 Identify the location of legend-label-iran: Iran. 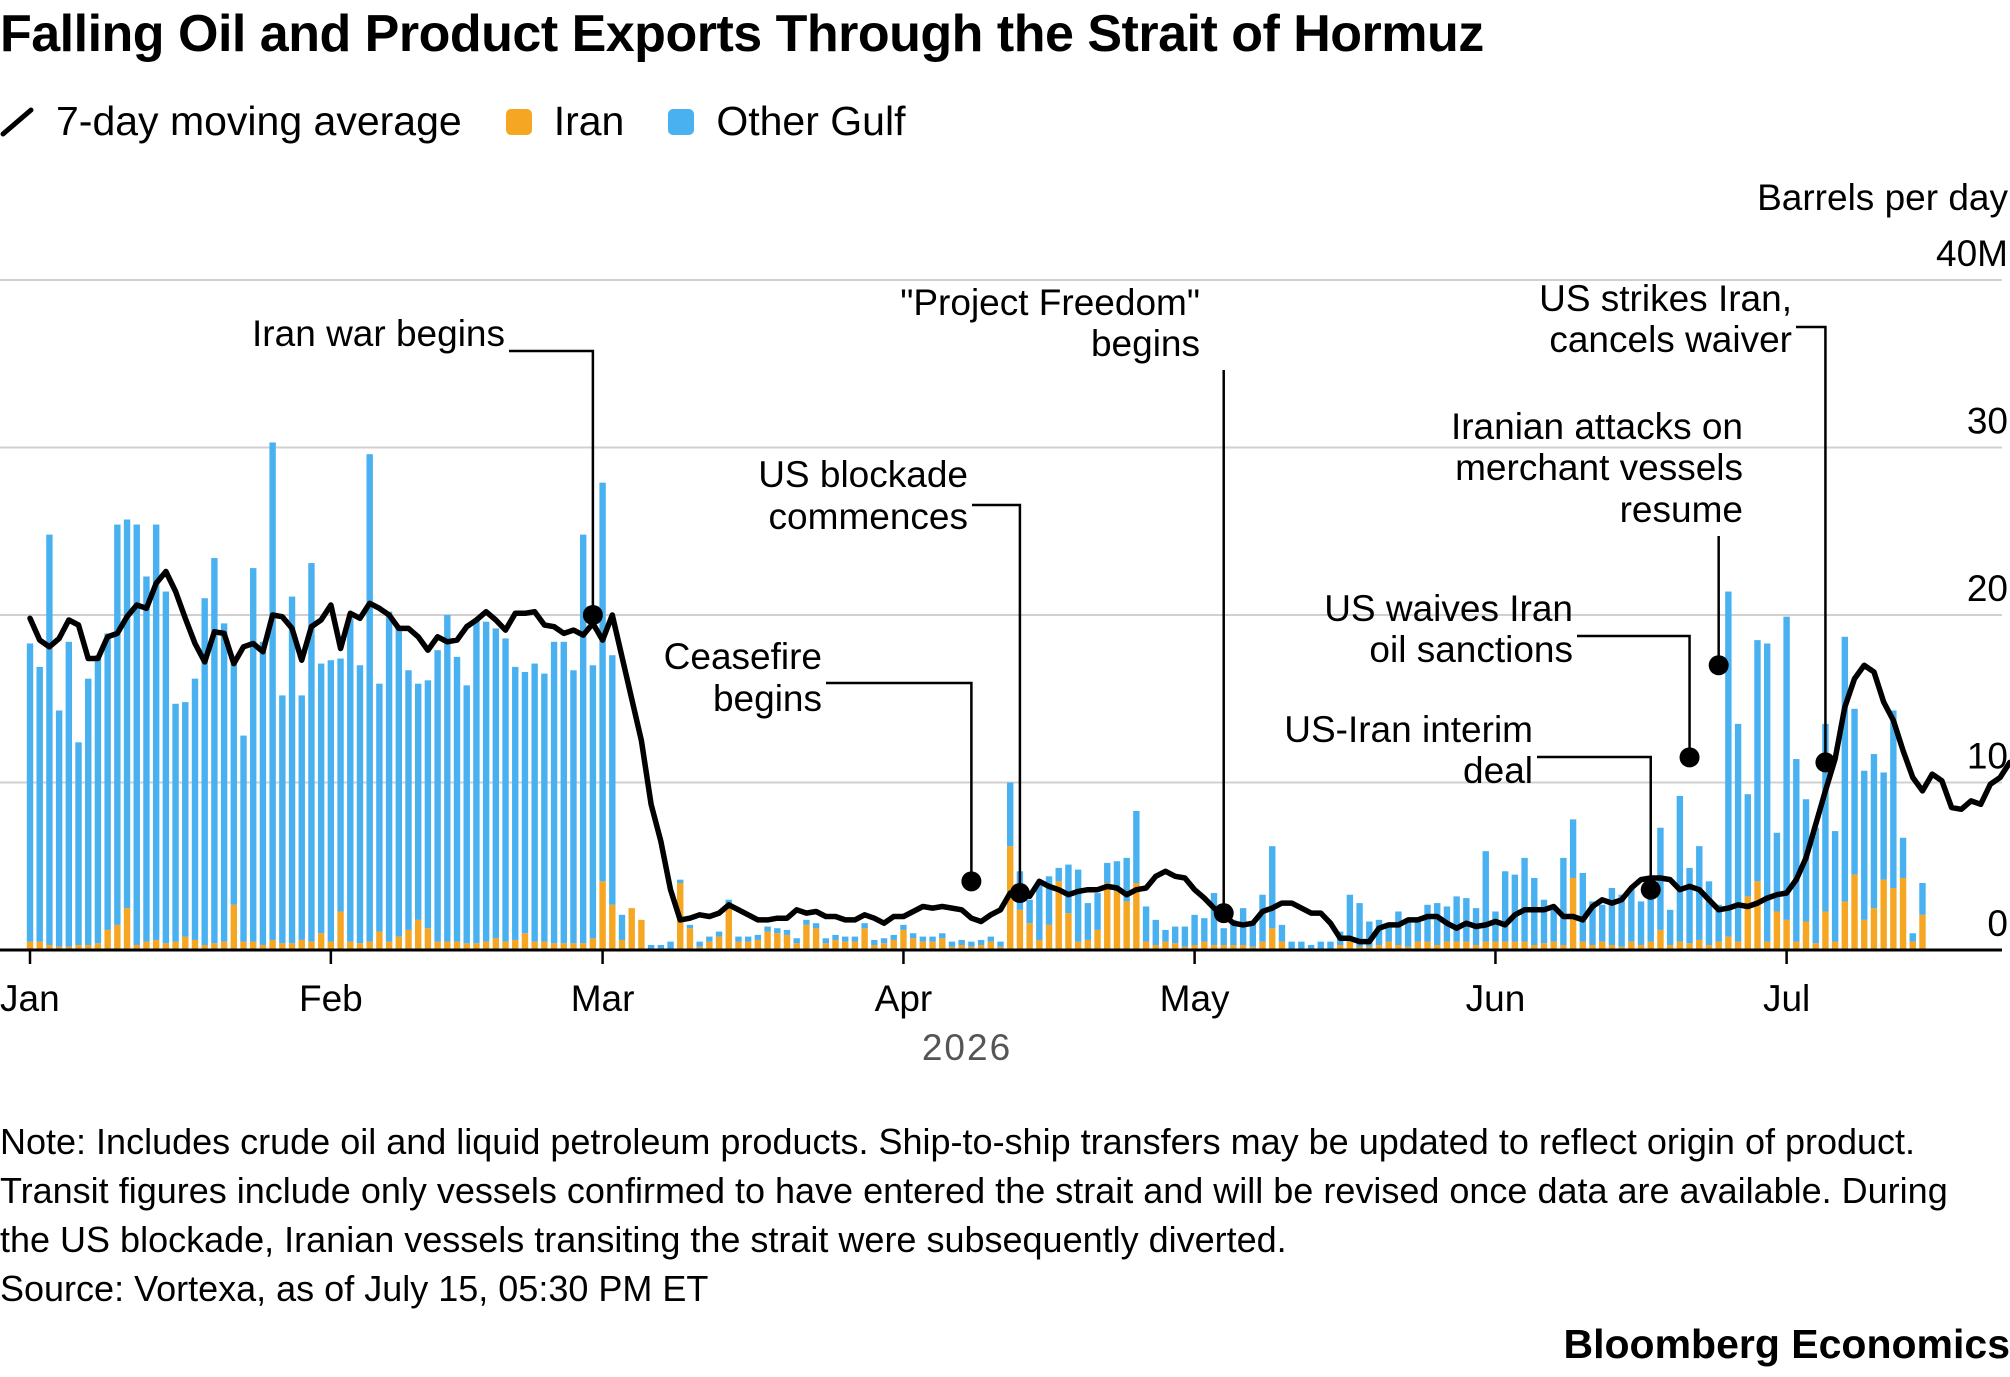
(589, 121).